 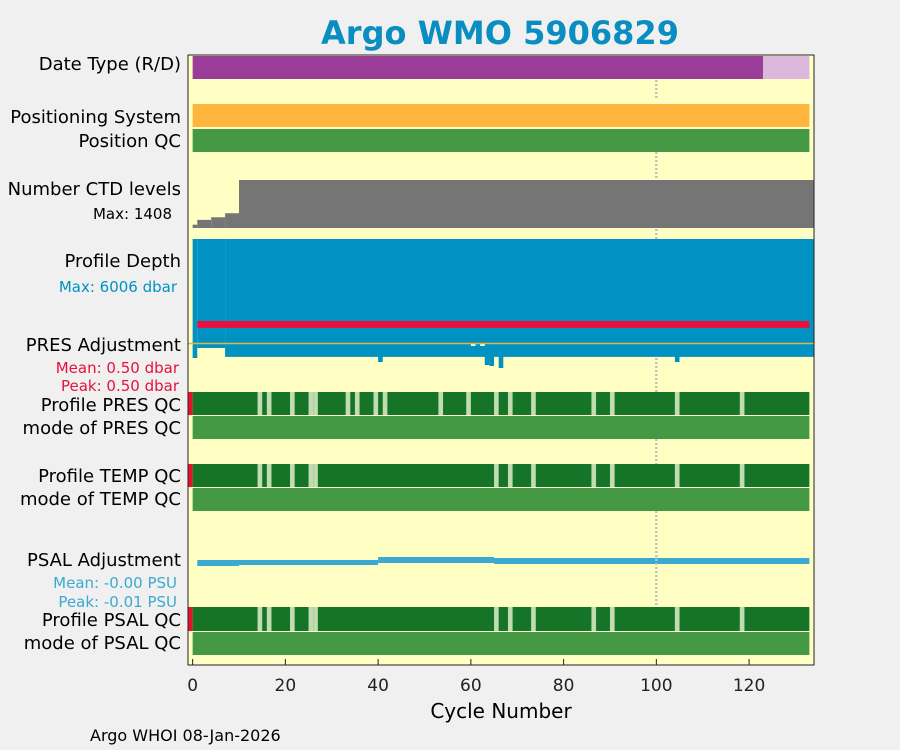 I want to click on mode-temp-qc-bar, so click(x=501, y=499).